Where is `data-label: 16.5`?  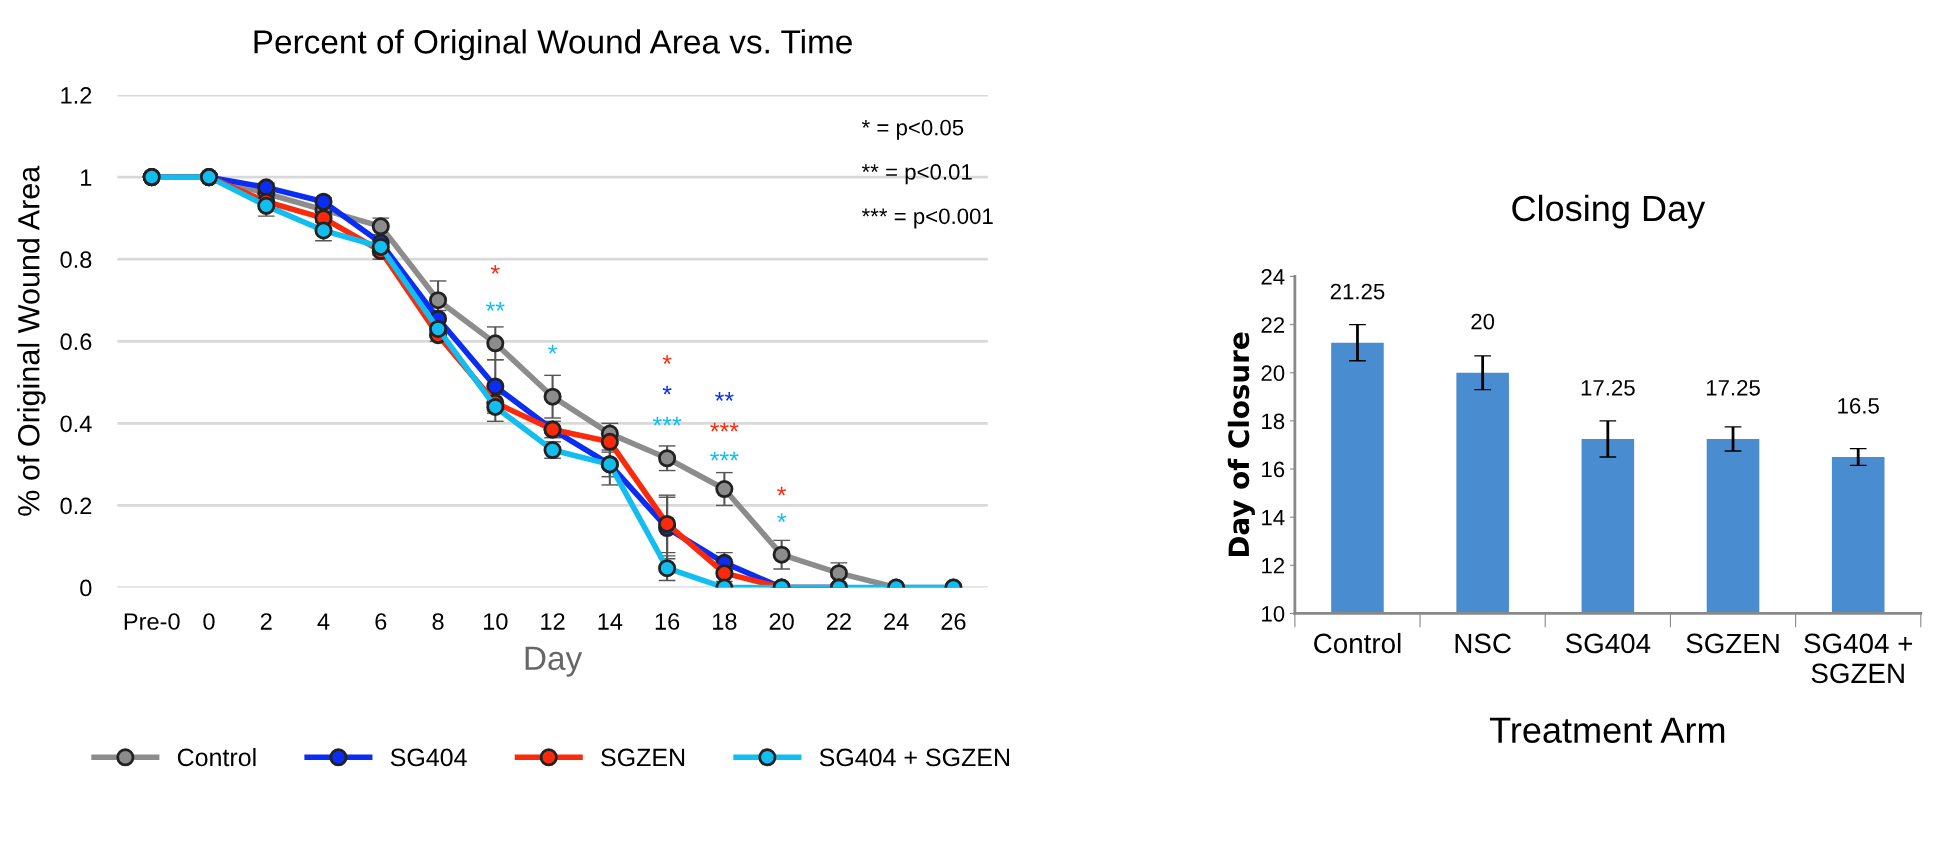
data-label: 16.5 is located at coordinates (1858, 405).